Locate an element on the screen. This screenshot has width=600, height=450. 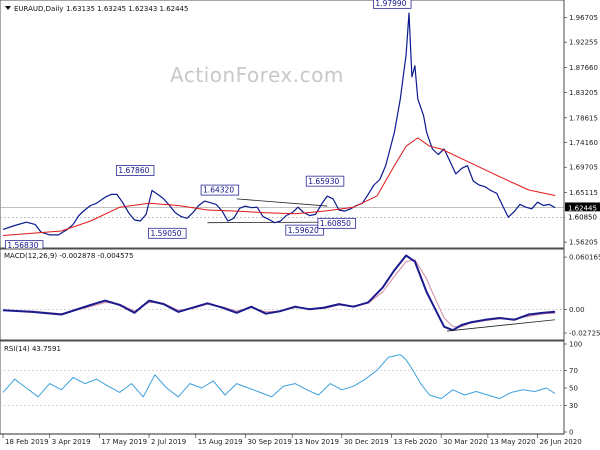
x-tick-label: 2 Jul 2019 is located at coordinates (168, 442).